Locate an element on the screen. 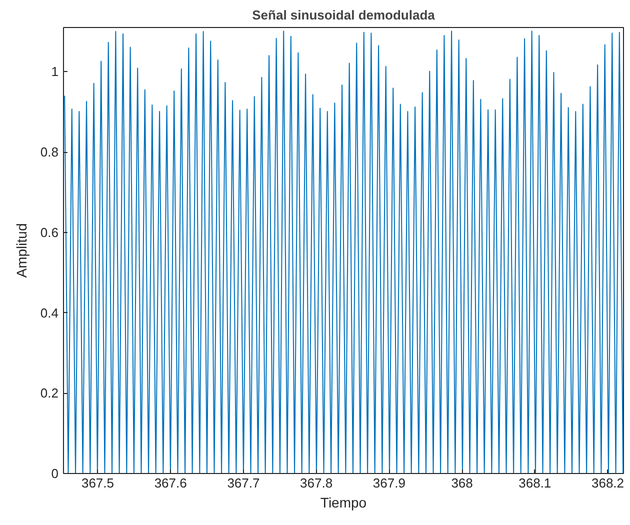 The image size is (630, 525). x-tick-label: 368.1 is located at coordinates (535, 483).